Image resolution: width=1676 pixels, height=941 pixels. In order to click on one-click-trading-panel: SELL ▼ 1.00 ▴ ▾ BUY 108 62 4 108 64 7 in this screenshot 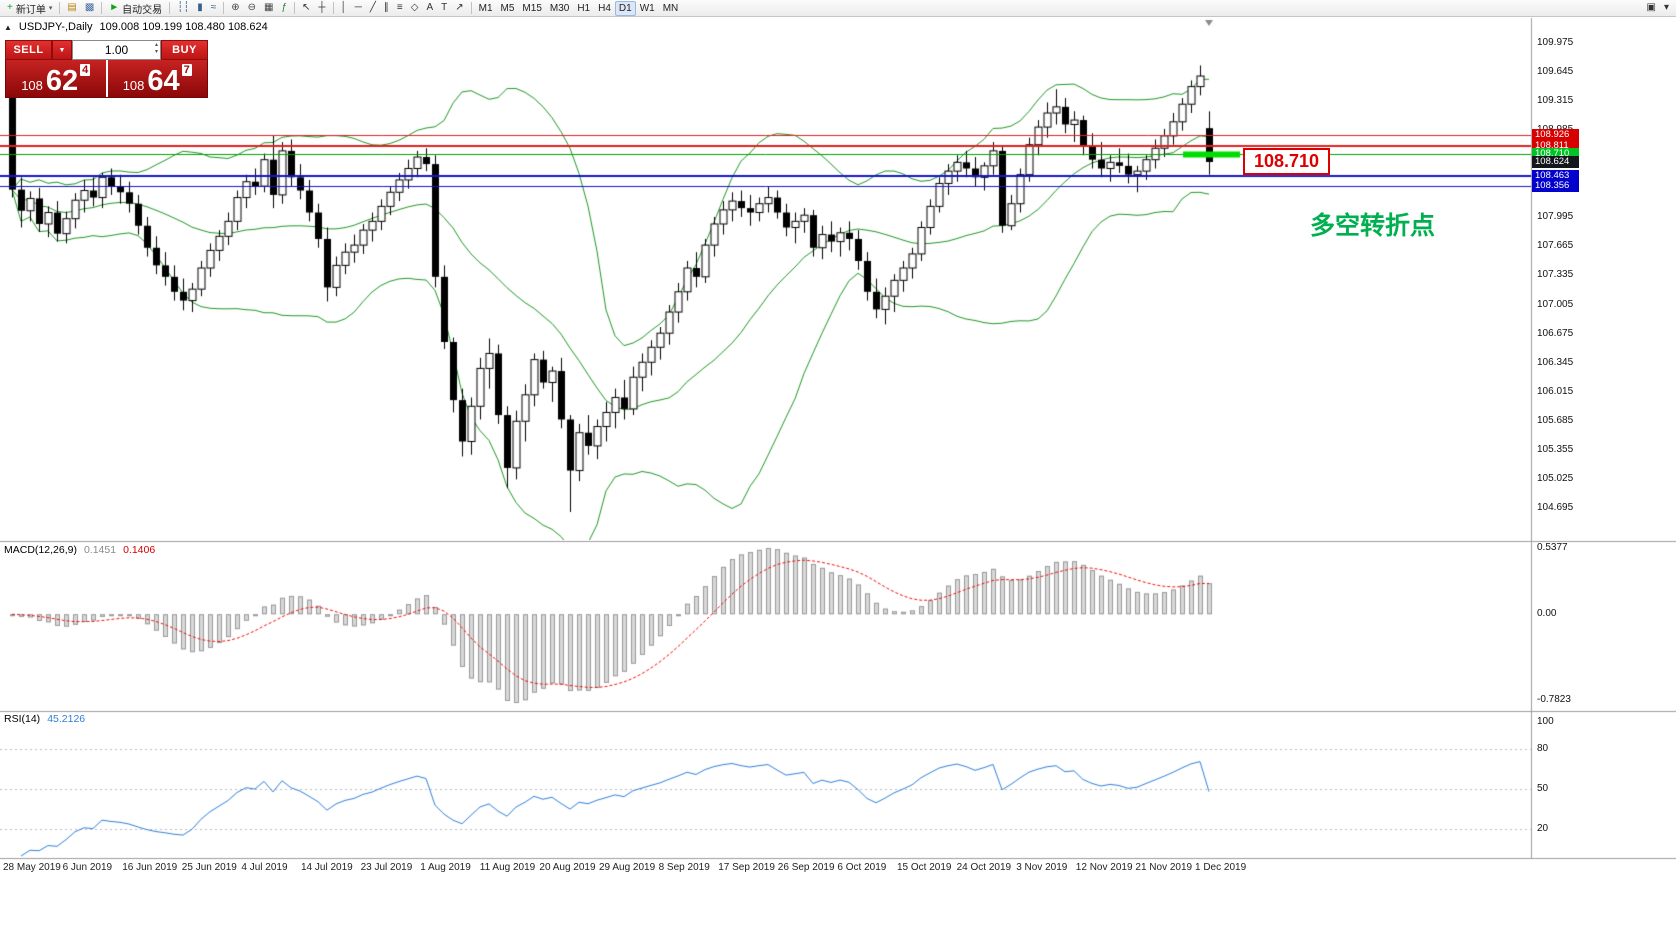, I will do `click(106, 69)`.